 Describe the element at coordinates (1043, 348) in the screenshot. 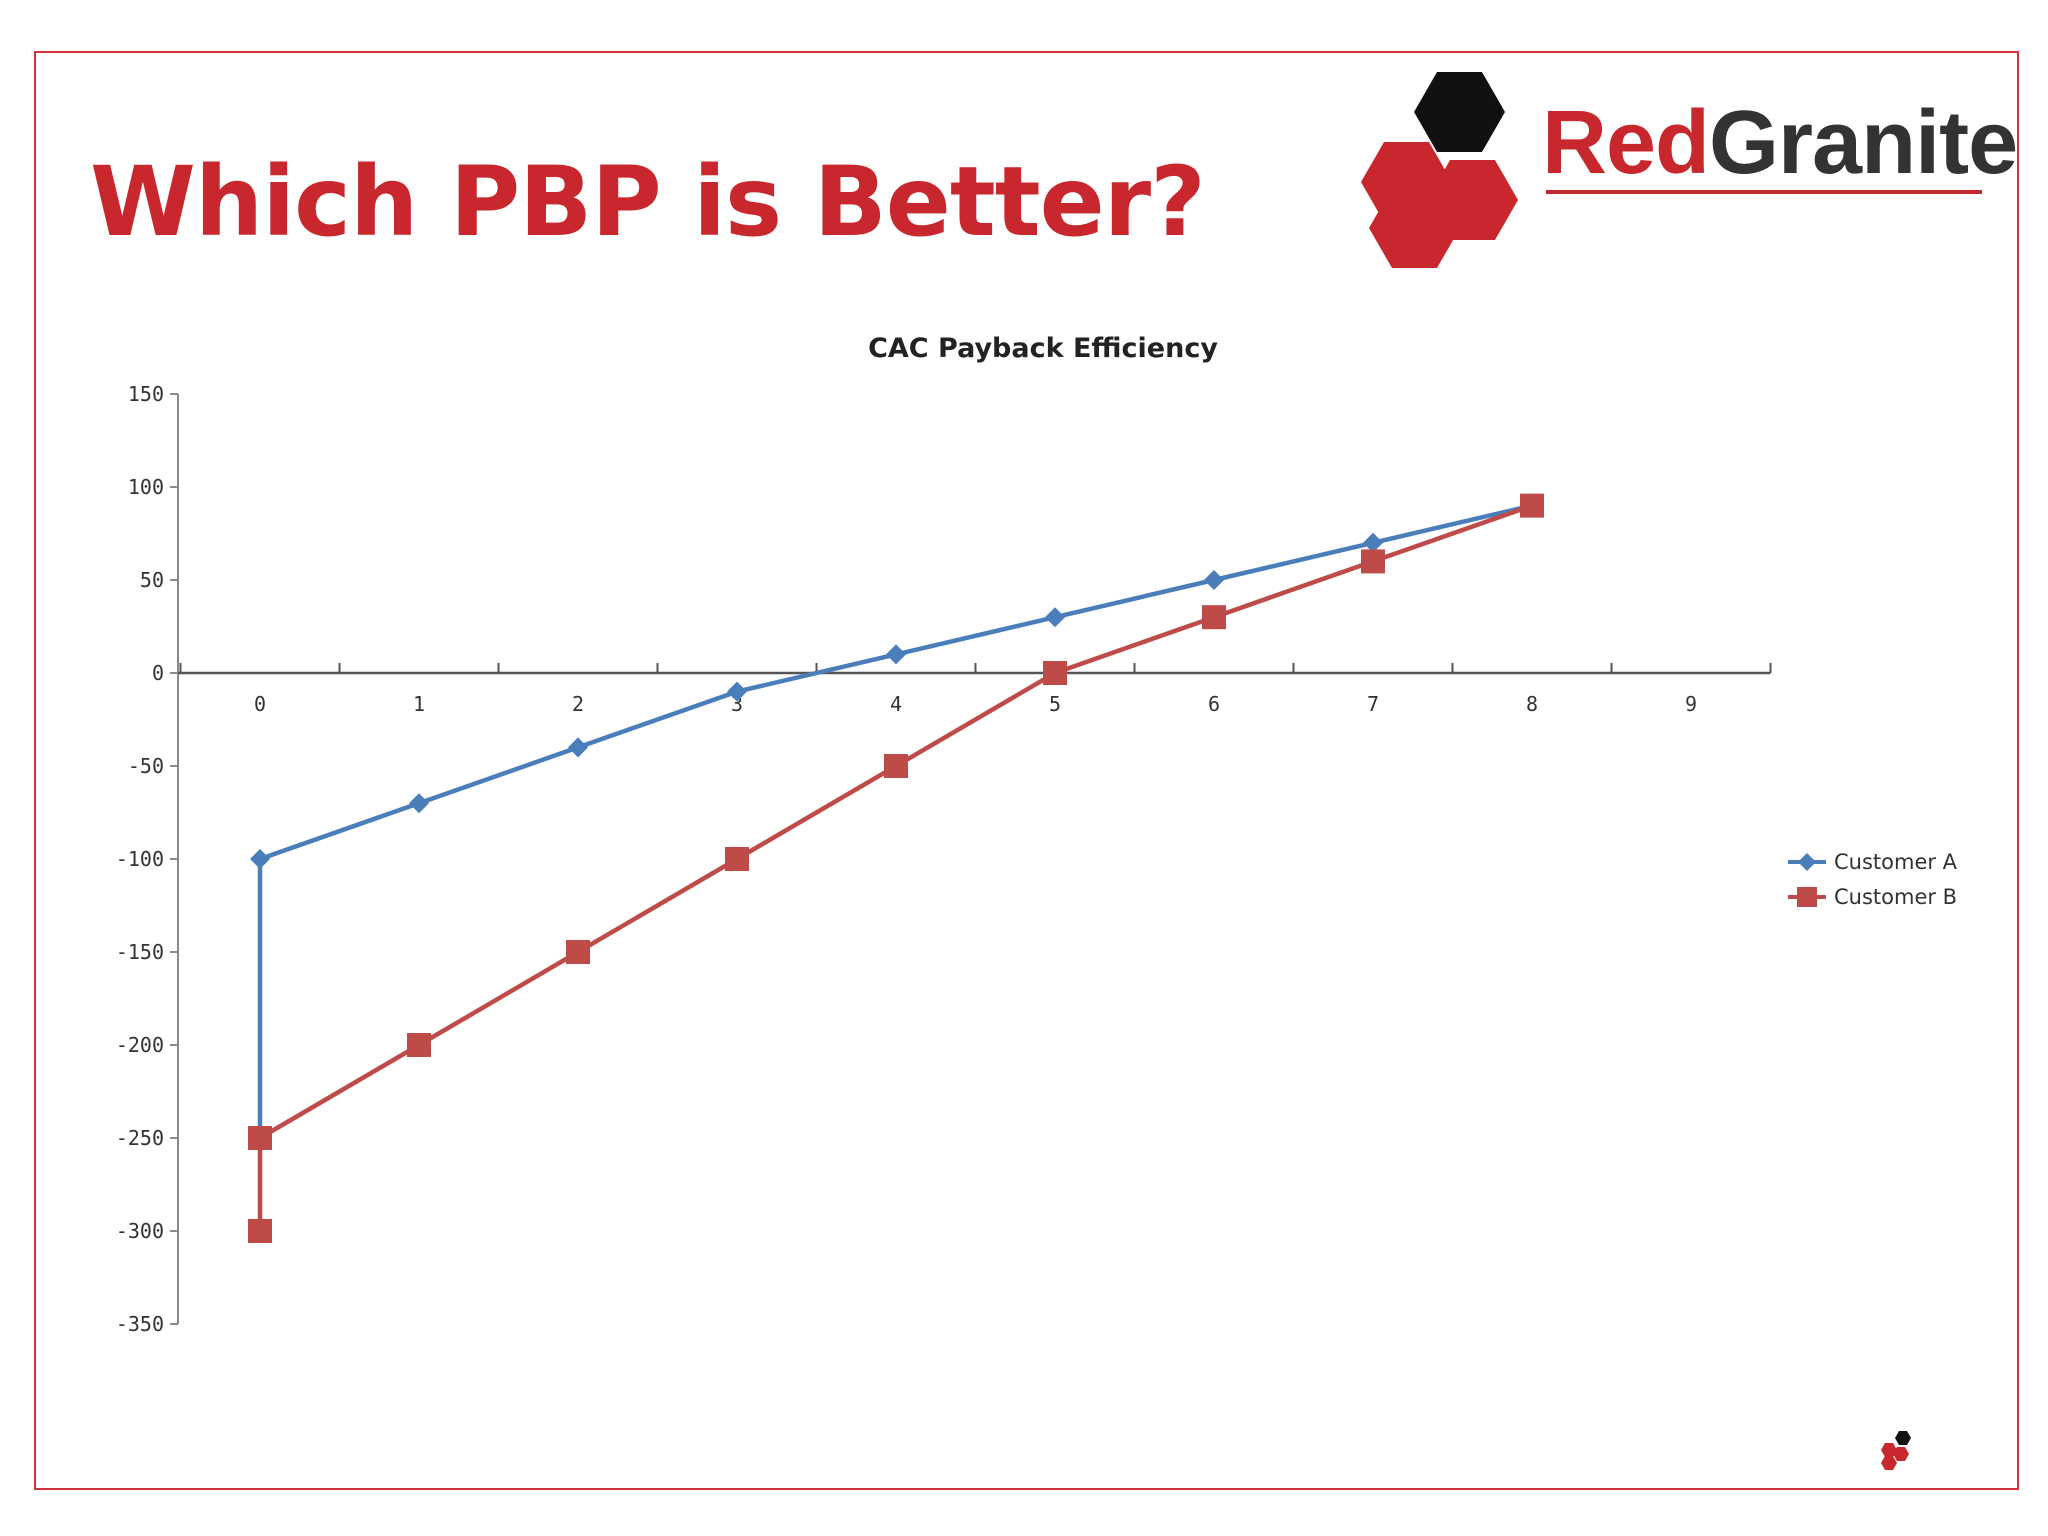

I see `chart-title: CAC Payback Efficiency` at that location.